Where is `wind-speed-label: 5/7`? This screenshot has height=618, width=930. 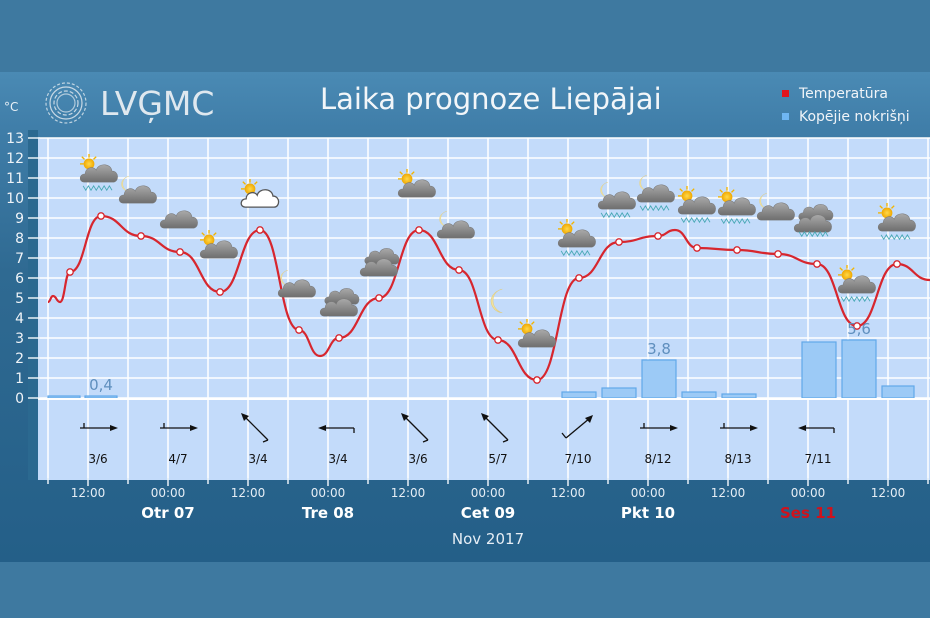 wind-speed-label: 5/7 is located at coordinates (497, 459).